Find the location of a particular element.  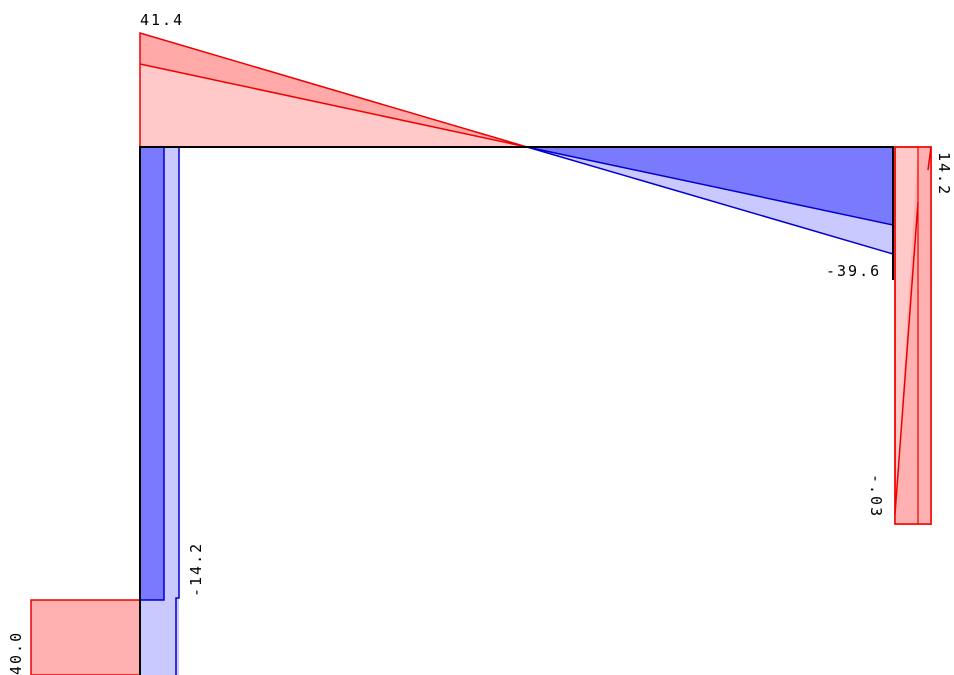

left-column-negative-outline is located at coordinates (177, 411).